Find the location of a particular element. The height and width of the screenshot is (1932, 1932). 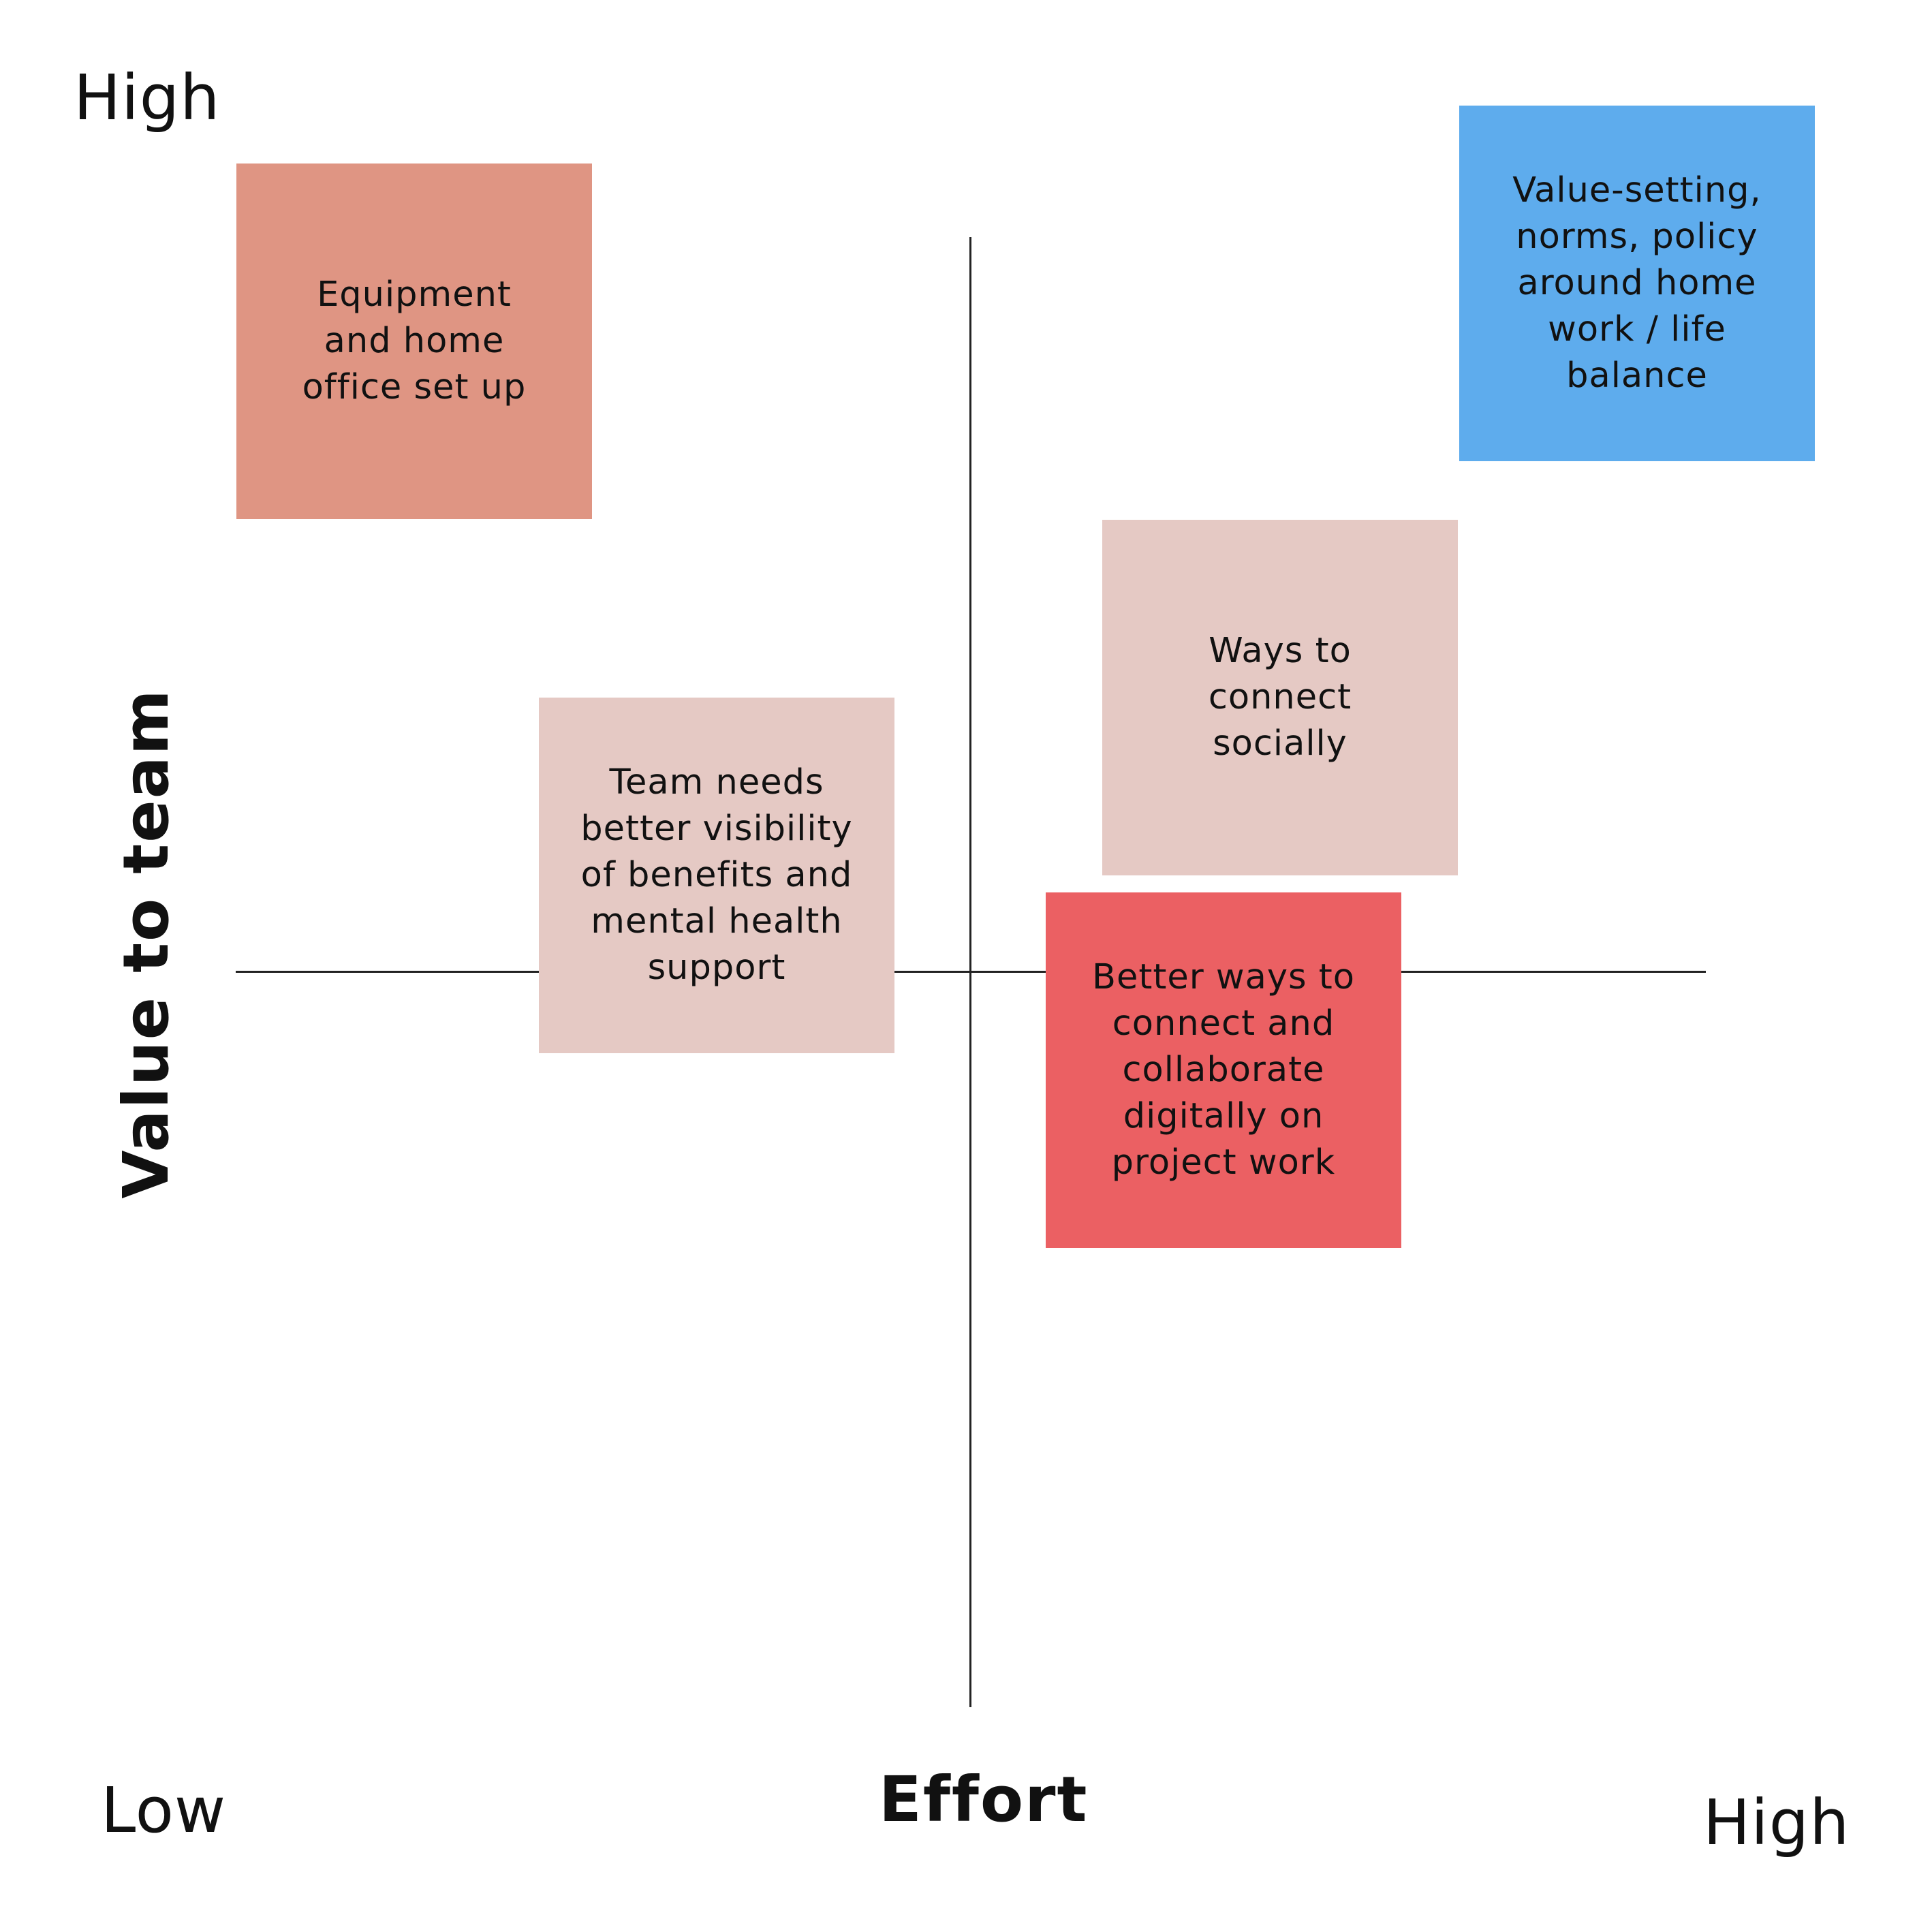

horizontal-axis-line is located at coordinates (971, 972).